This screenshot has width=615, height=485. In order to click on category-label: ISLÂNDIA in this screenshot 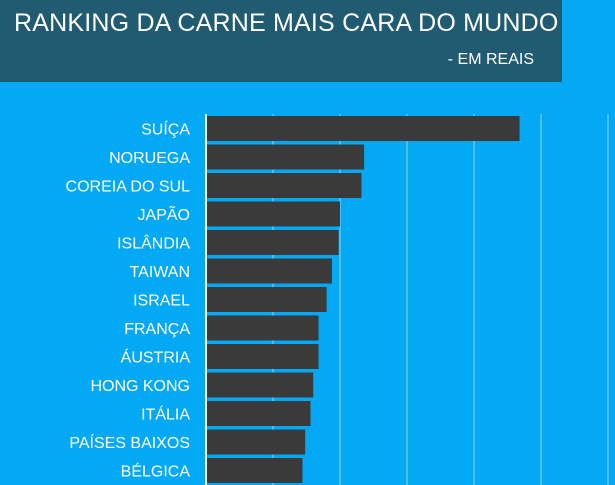, I will do `click(153, 243)`.